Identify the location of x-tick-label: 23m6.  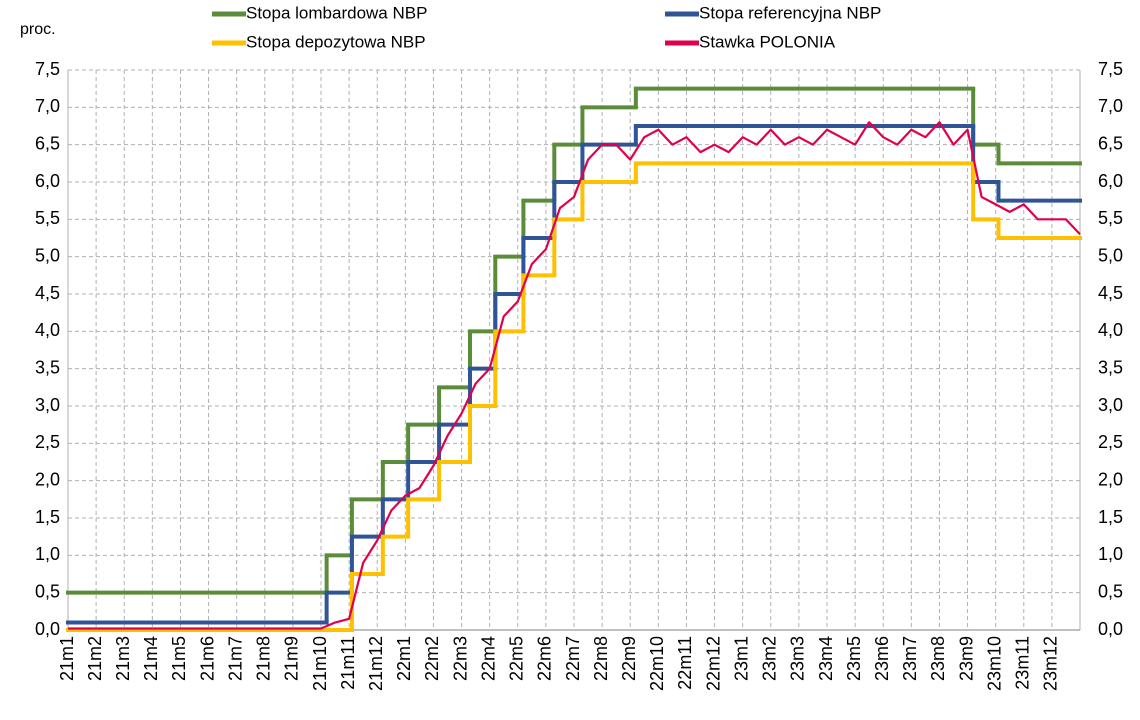
(882, 658).